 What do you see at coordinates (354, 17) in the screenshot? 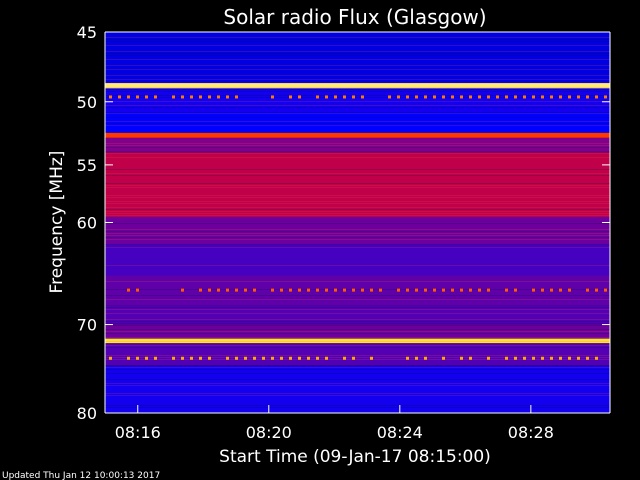
I see `chart-title: Solar radio Flux (Glasgow)` at bounding box center [354, 17].